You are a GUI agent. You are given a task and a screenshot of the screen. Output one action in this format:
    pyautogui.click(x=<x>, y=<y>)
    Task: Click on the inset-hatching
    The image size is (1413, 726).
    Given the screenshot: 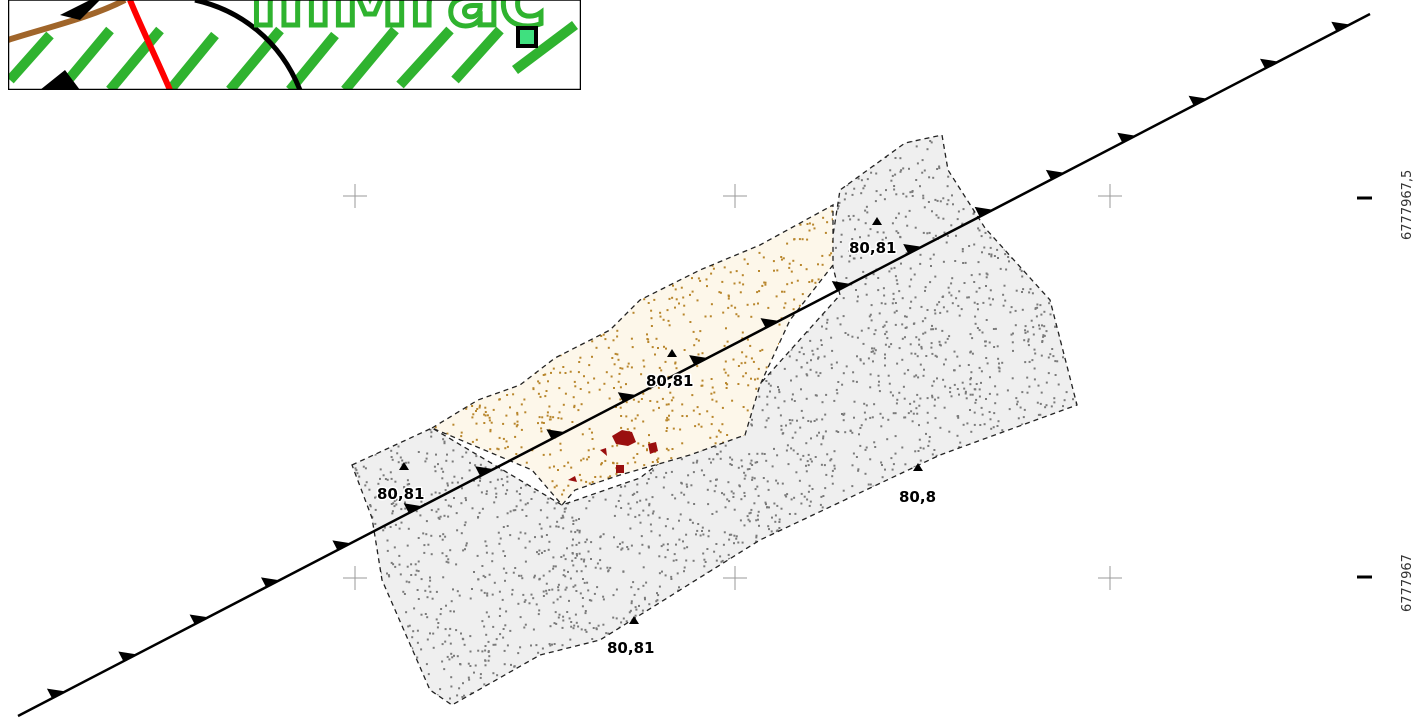 What is the action you would take?
    pyautogui.click(x=293, y=55)
    